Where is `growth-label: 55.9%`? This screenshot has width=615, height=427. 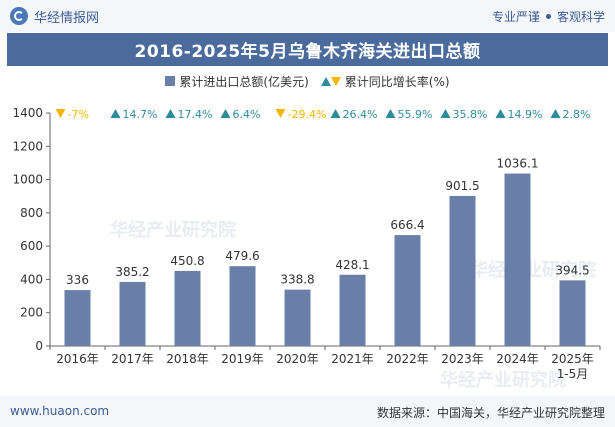 growth-label: 55.9% is located at coordinates (415, 114).